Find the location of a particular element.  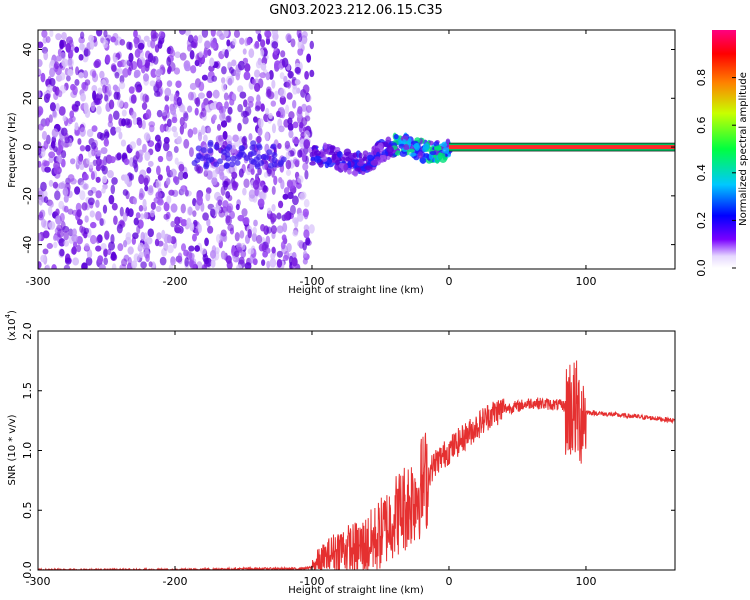

snr-x-tick-label: -300 is located at coordinates (38, 581).